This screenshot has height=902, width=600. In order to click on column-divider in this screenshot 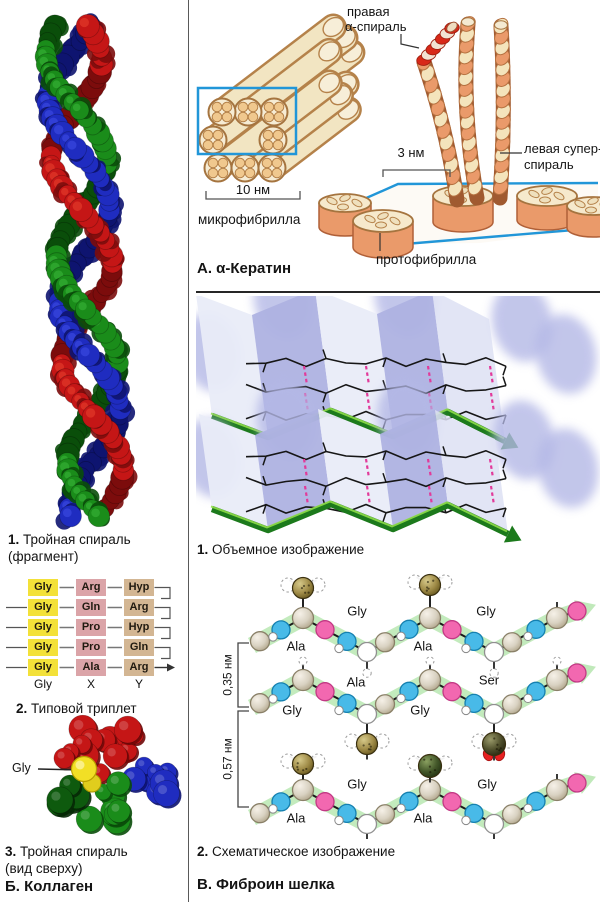, I will do `click(189, 451)`.